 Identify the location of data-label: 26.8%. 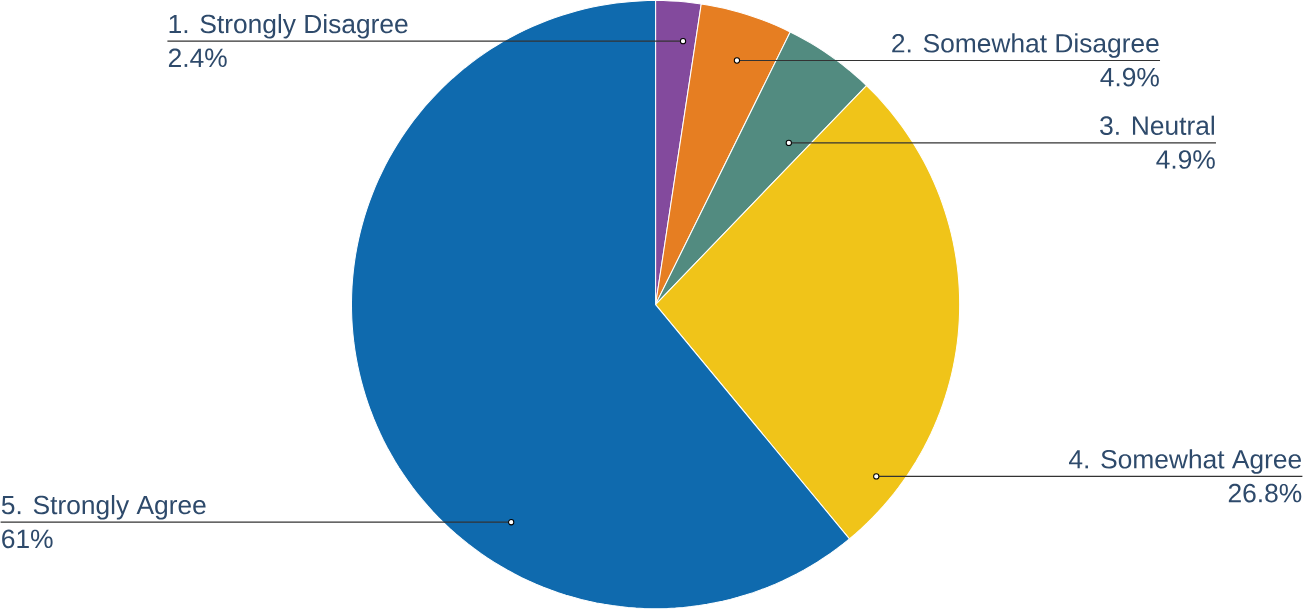
(1265, 493).